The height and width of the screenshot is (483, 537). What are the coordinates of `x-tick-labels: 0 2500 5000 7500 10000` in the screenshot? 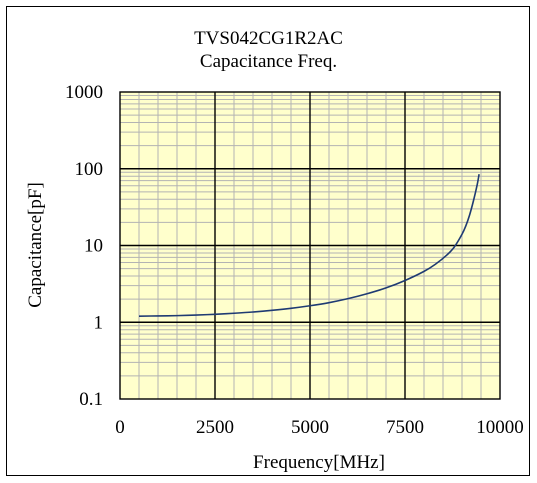 It's located at (319, 427).